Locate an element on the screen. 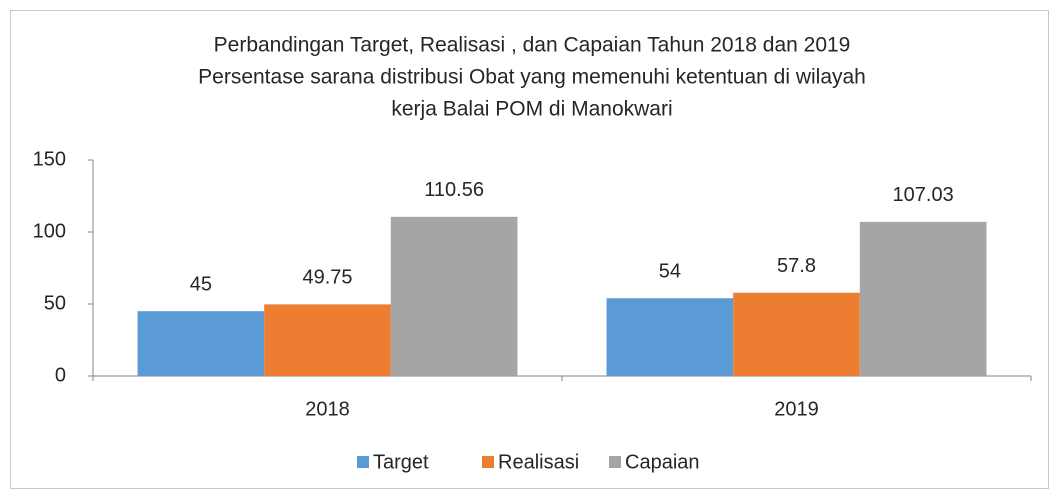  x-tick-label: 2019 is located at coordinates (796, 409).